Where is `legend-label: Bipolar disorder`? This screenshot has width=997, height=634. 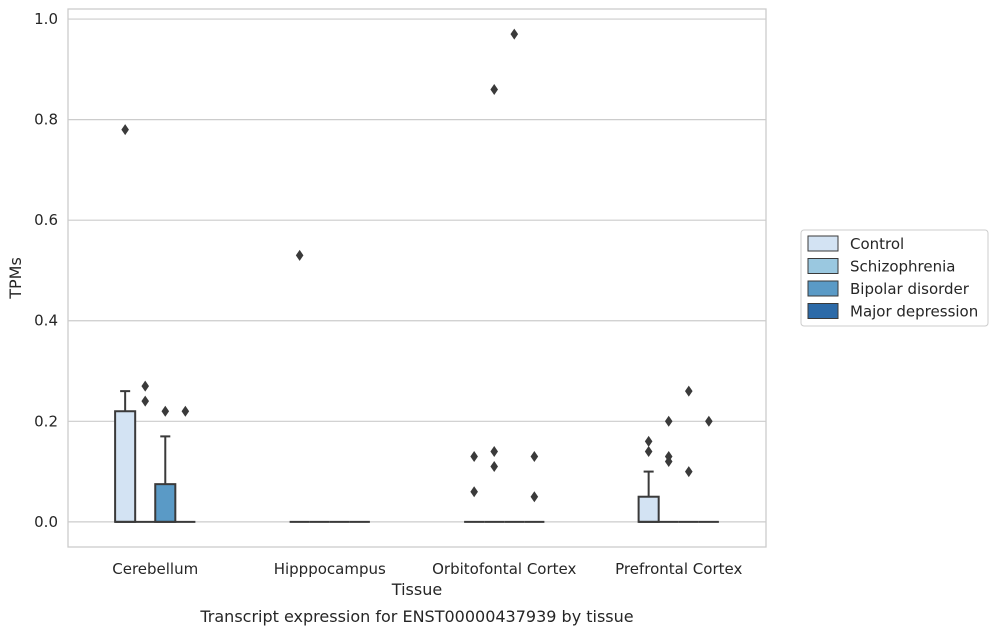
legend-label: Bipolar disorder is located at coordinates (910, 289).